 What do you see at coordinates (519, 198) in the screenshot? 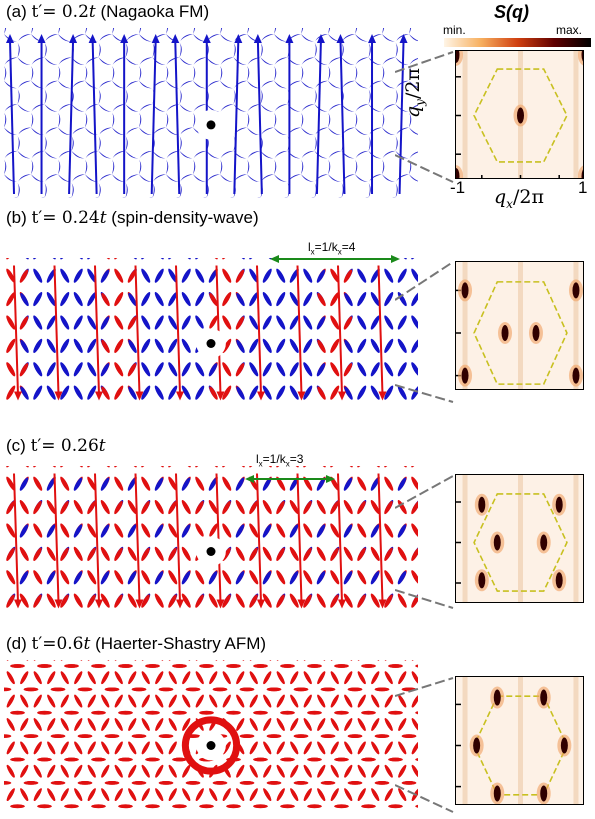
I see `sf-xlabel: qx/2π` at bounding box center [519, 198].